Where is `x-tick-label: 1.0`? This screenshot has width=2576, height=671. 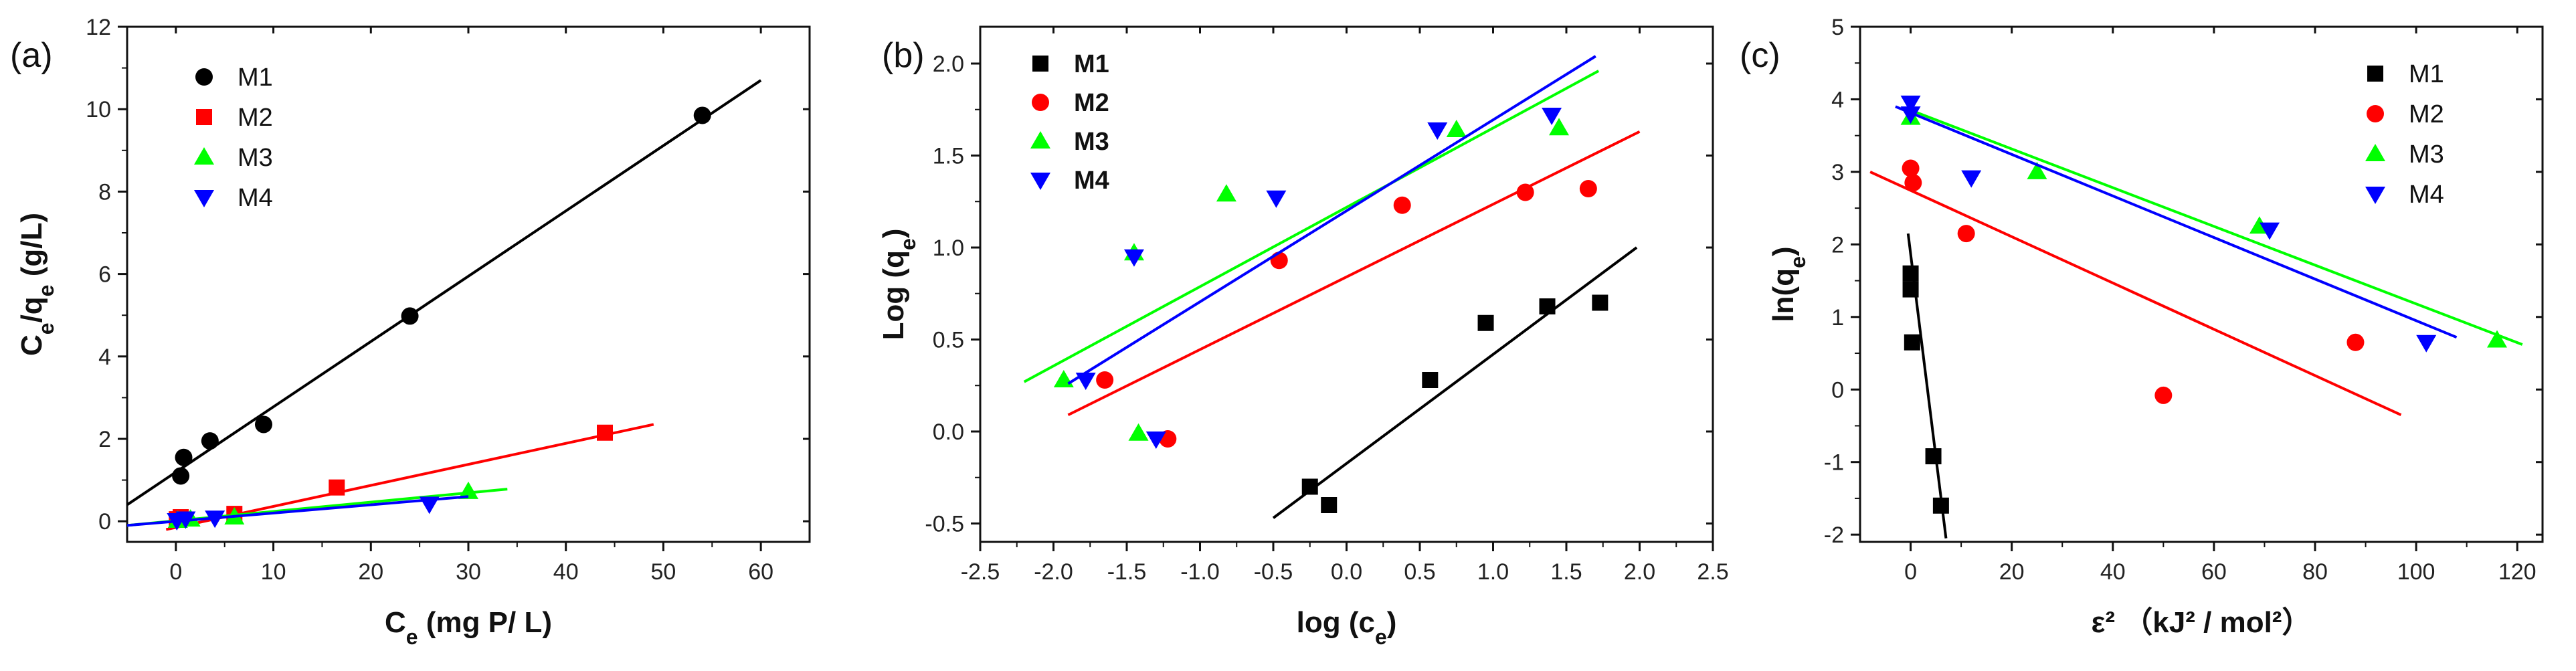 x-tick-label: 1.0 is located at coordinates (1493, 572).